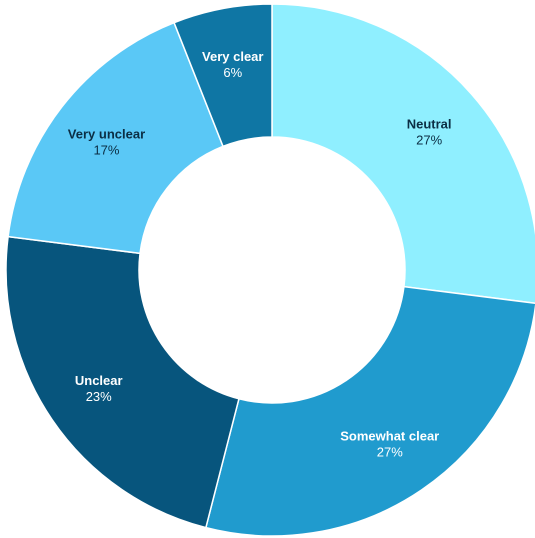 The image size is (535, 538). What do you see at coordinates (232, 56) in the screenshot?
I see `slice-label-very-clear: Very clear` at bounding box center [232, 56].